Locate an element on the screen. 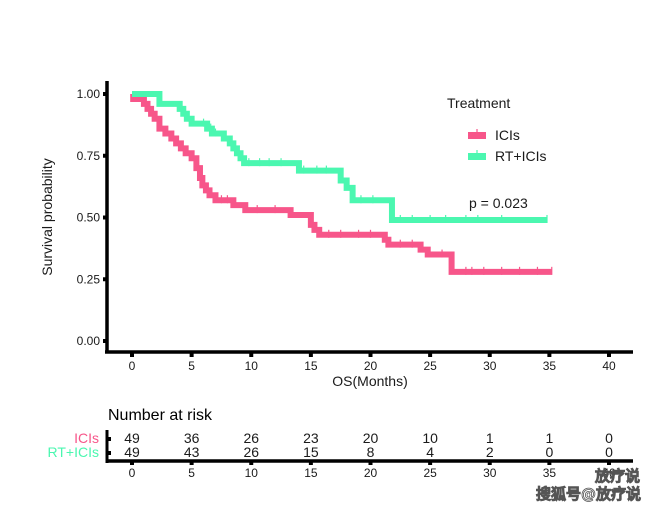 The image size is (661, 512). x-tick-label: 25 is located at coordinates (430, 366).